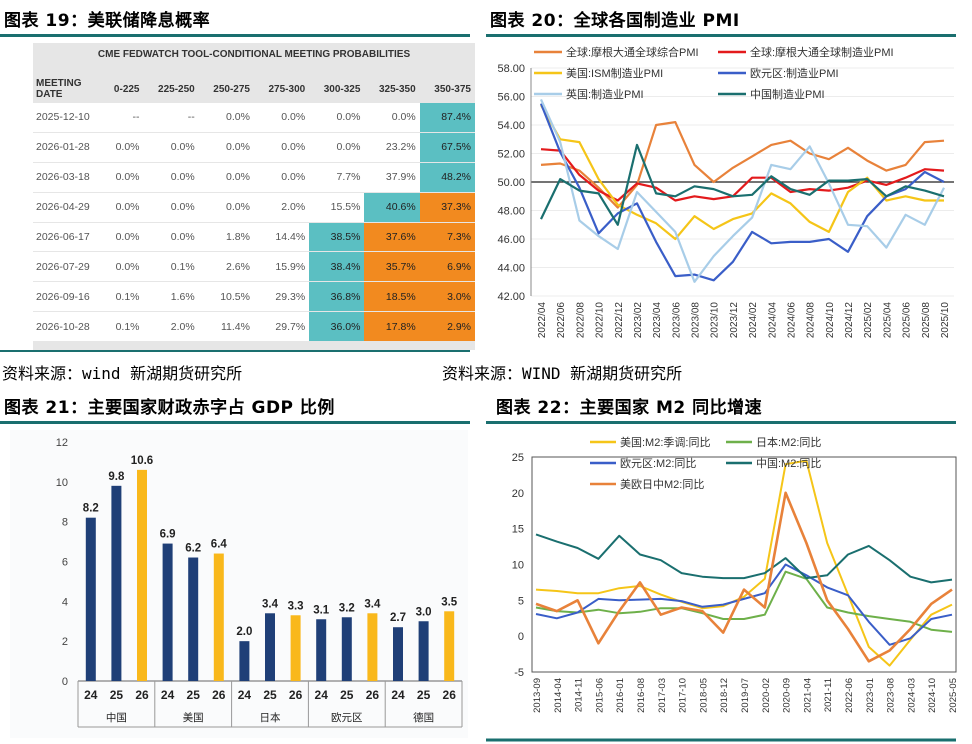  Describe the element at coordinates (168, 535) in the screenshot. I see `deficit-bar-value-label: 6.9` at that location.